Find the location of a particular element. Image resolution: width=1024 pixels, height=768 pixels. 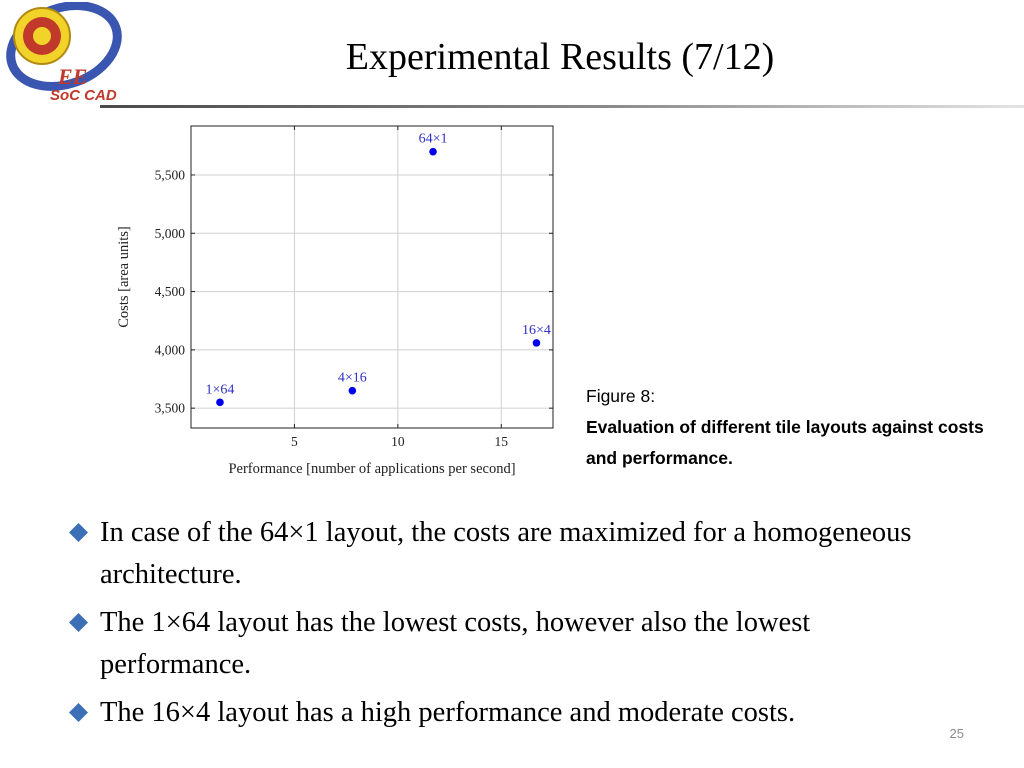

data-point-label: 1×64 is located at coordinates (220, 389).